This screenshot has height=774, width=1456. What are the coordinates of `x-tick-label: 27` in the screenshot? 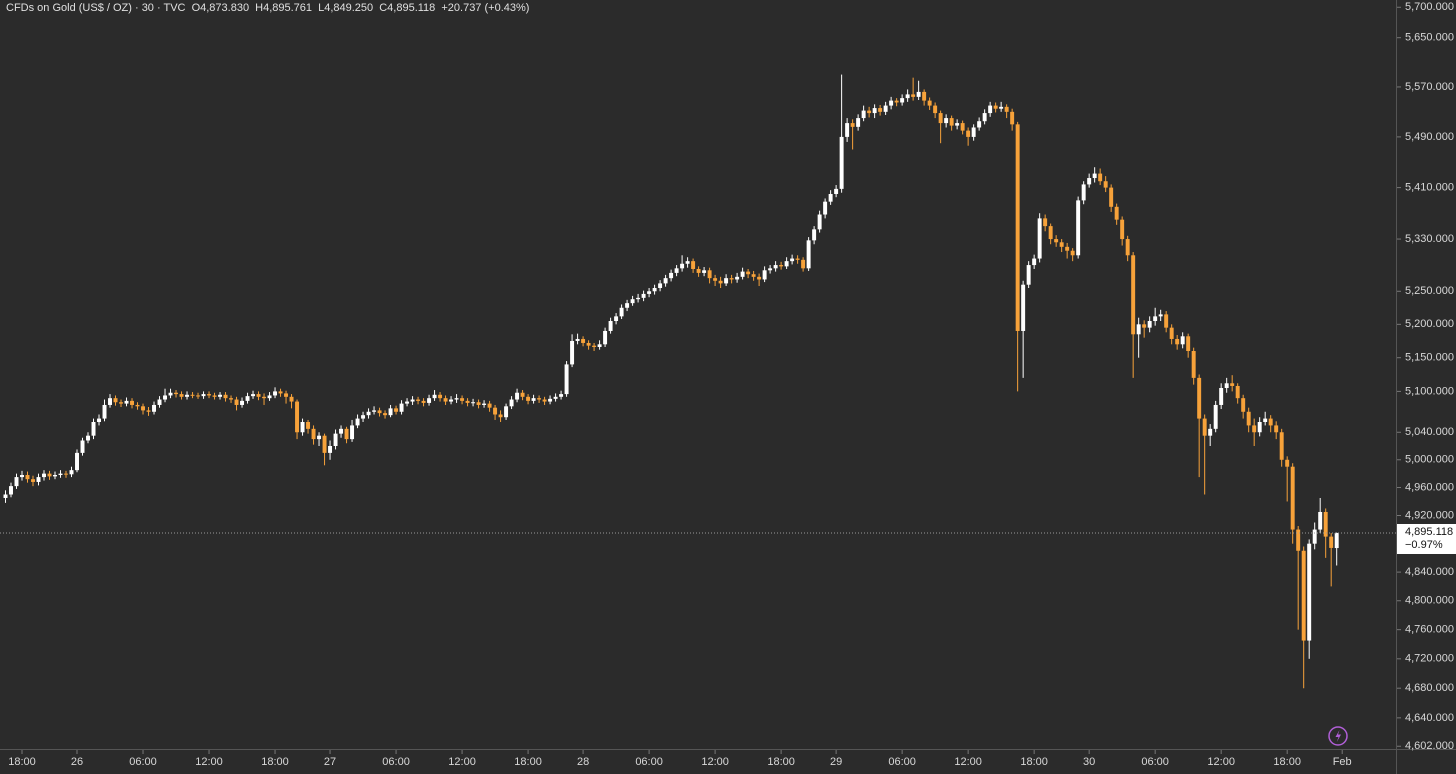 It's located at (330, 762).